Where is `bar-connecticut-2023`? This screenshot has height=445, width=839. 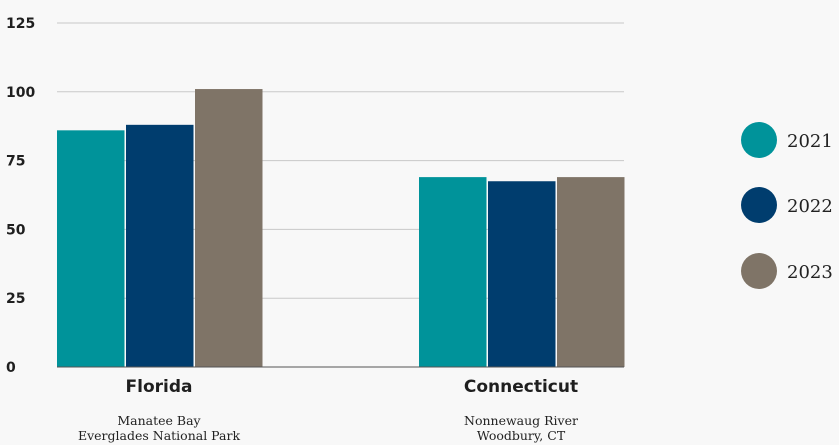
bar-connecticut-2023 is located at coordinates (591, 272).